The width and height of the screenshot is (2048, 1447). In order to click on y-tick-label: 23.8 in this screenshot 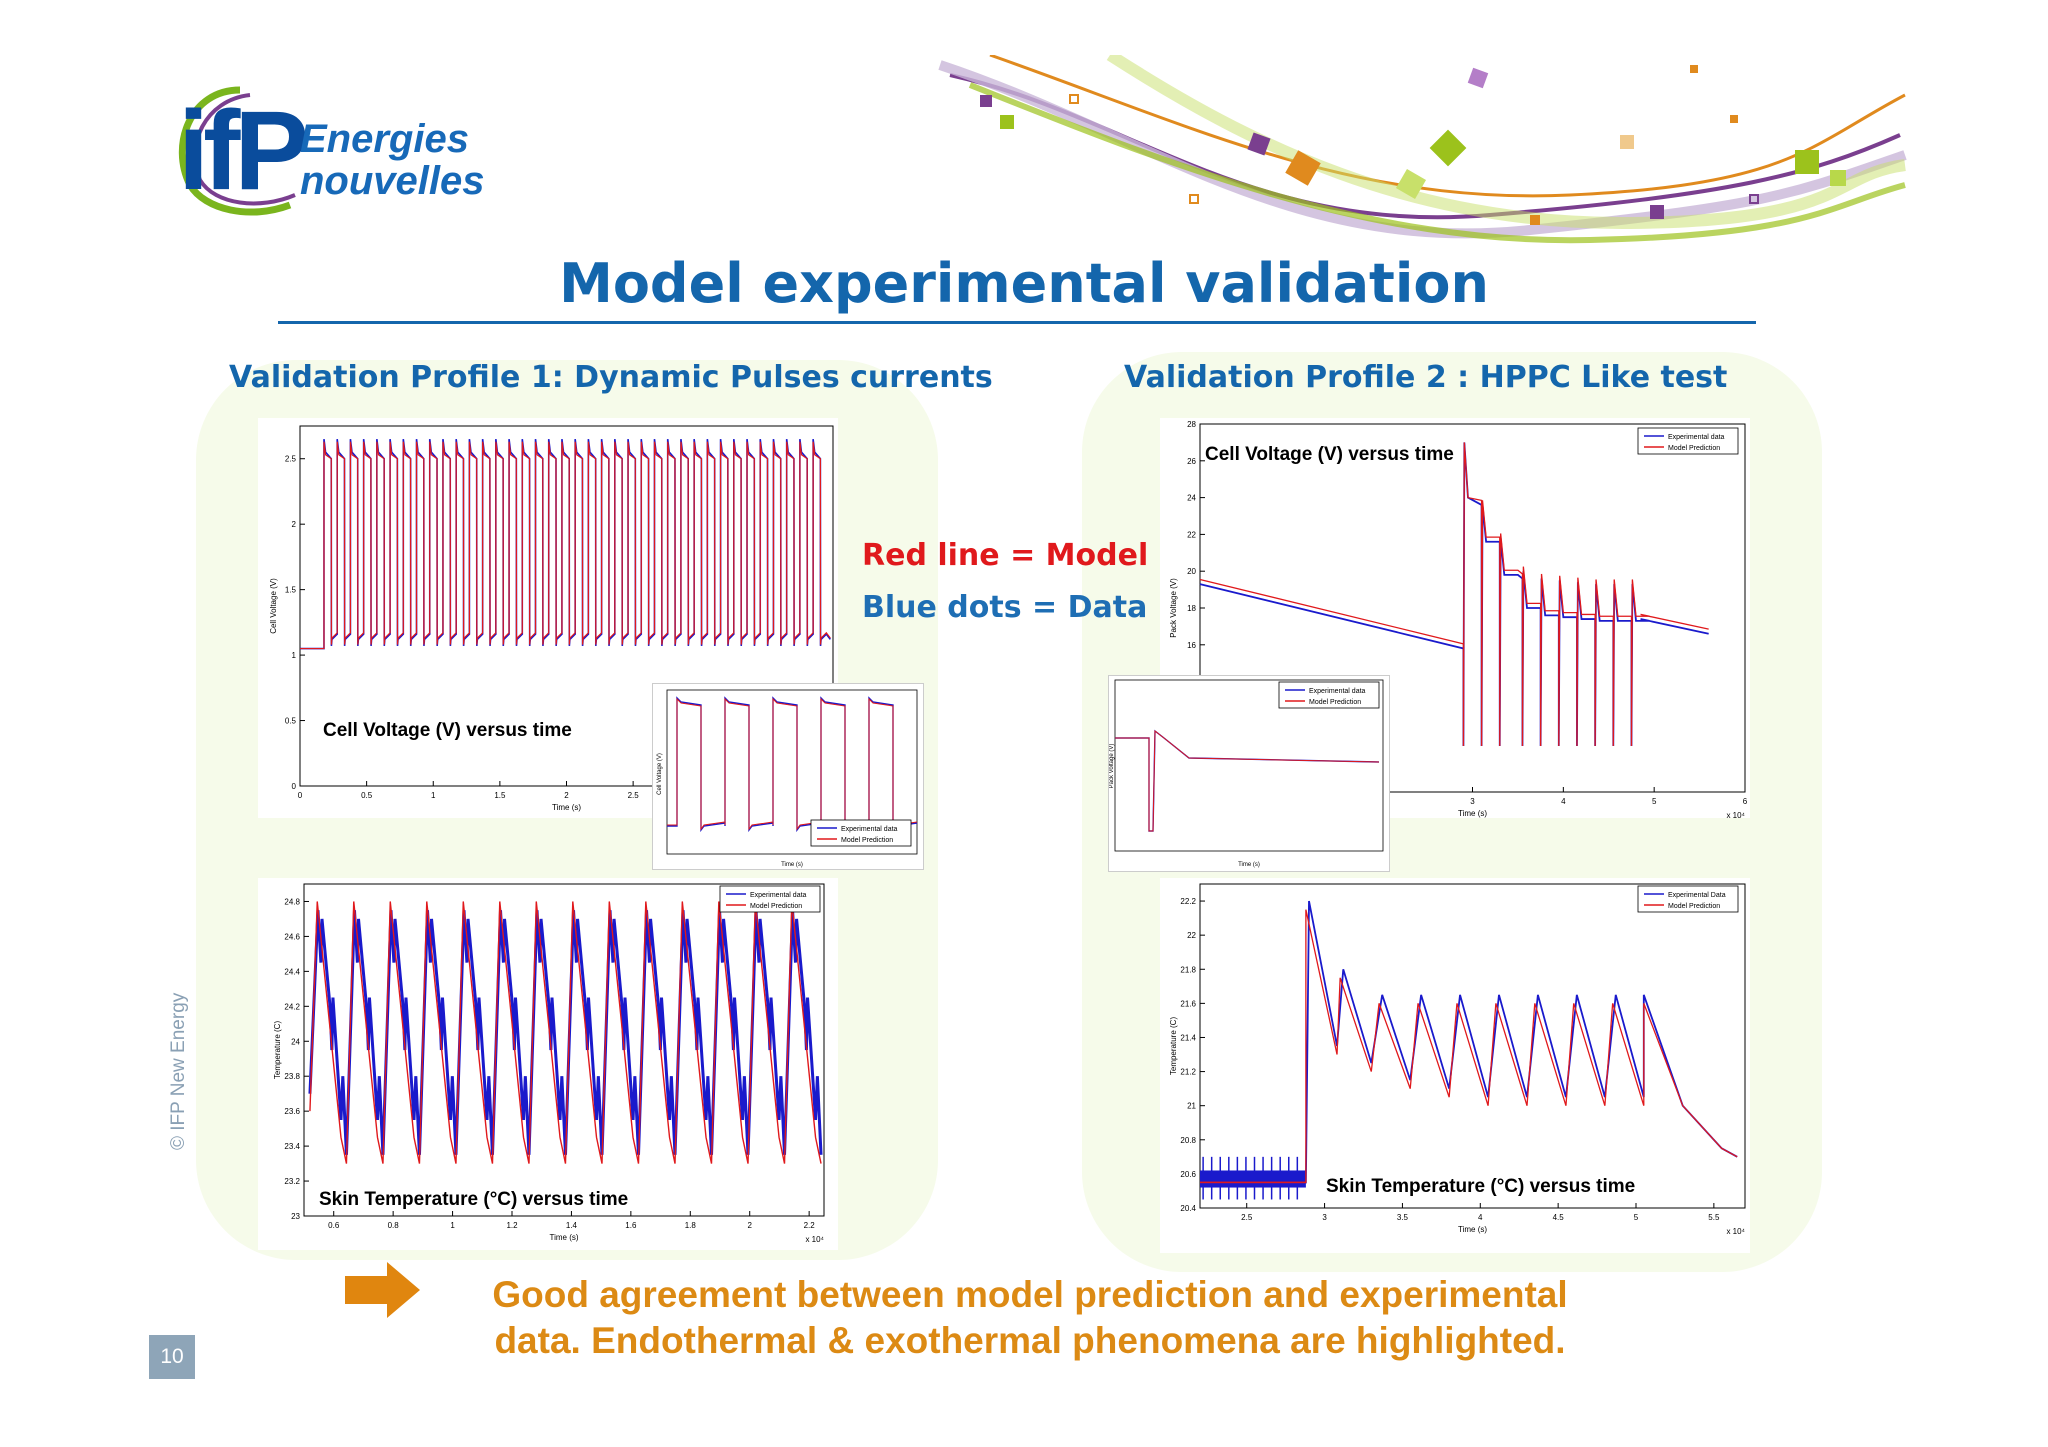, I will do `click(292, 1076)`.